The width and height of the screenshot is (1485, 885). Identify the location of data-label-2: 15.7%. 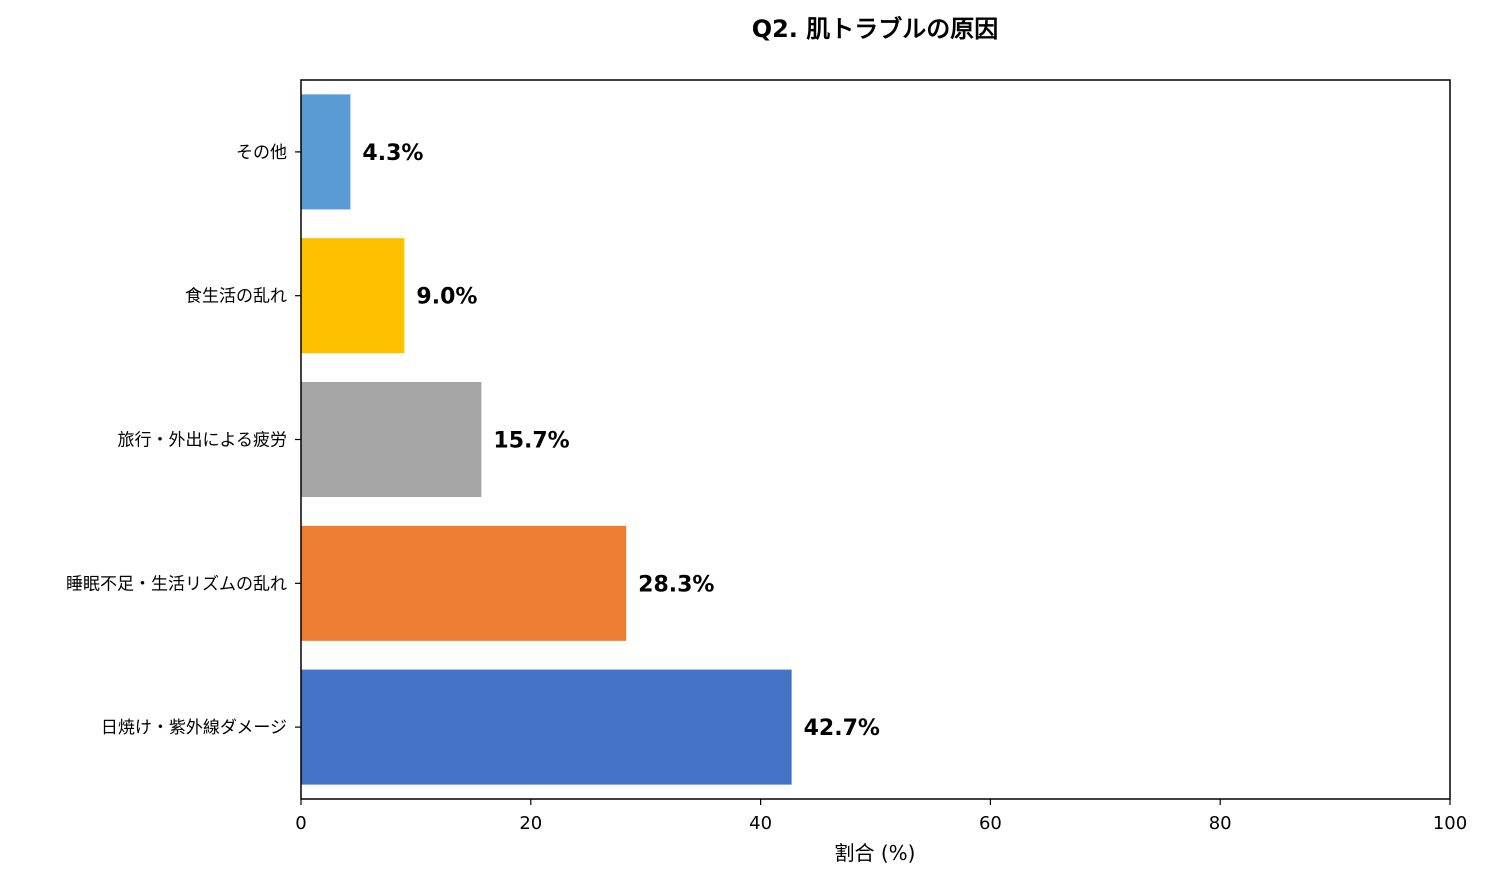
(531, 441).